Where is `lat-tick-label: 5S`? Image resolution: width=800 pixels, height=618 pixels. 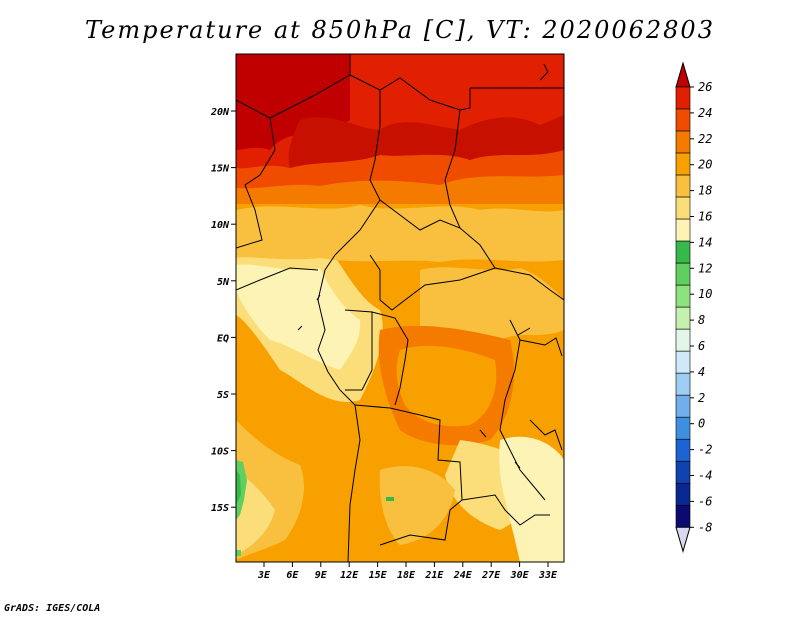
lat-tick-label: 5S is located at coordinates (223, 395).